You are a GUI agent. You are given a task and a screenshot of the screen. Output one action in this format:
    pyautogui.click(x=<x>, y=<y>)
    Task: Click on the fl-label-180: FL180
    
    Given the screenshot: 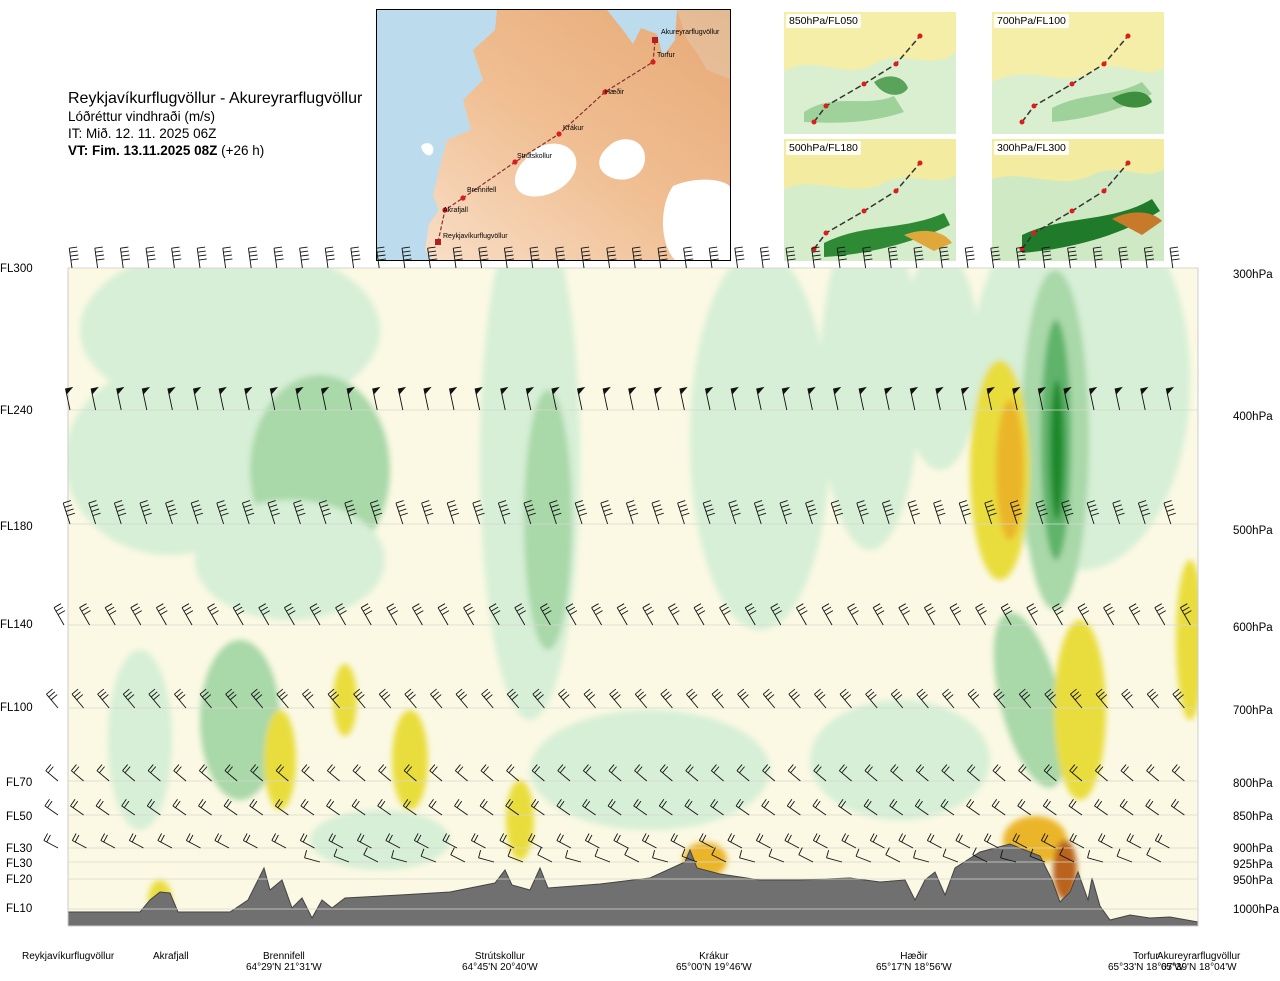 What is the action you would take?
    pyautogui.click(x=16, y=527)
    